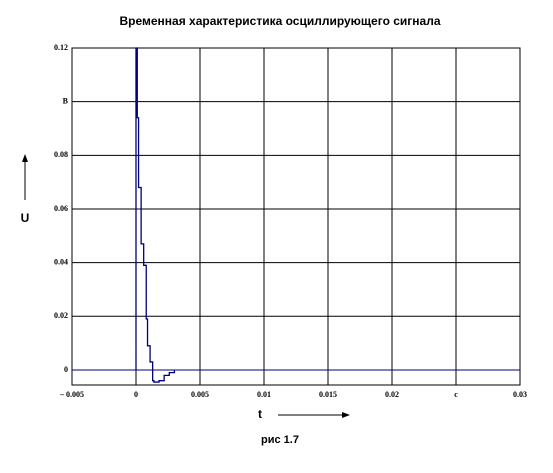  Describe the element at coordinates (61, 47) in the screenshot. I see `y-tick-label: 0.12` at that location.